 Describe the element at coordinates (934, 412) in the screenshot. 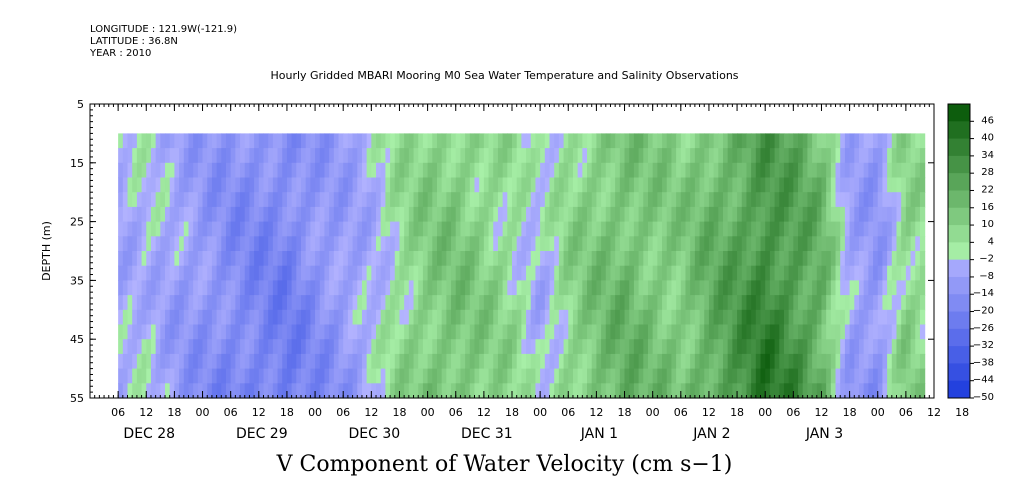

I see `x-hour-label: 12` at that location.